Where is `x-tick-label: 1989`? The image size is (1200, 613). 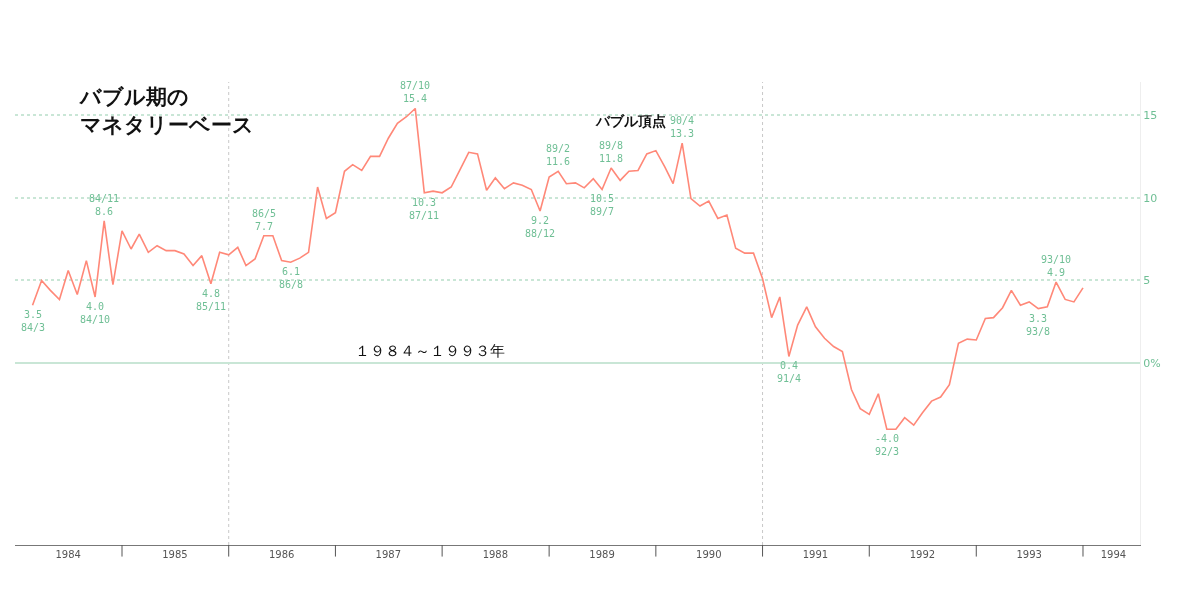 x-tick-label: 1989 is located at coordinates (602, 554).